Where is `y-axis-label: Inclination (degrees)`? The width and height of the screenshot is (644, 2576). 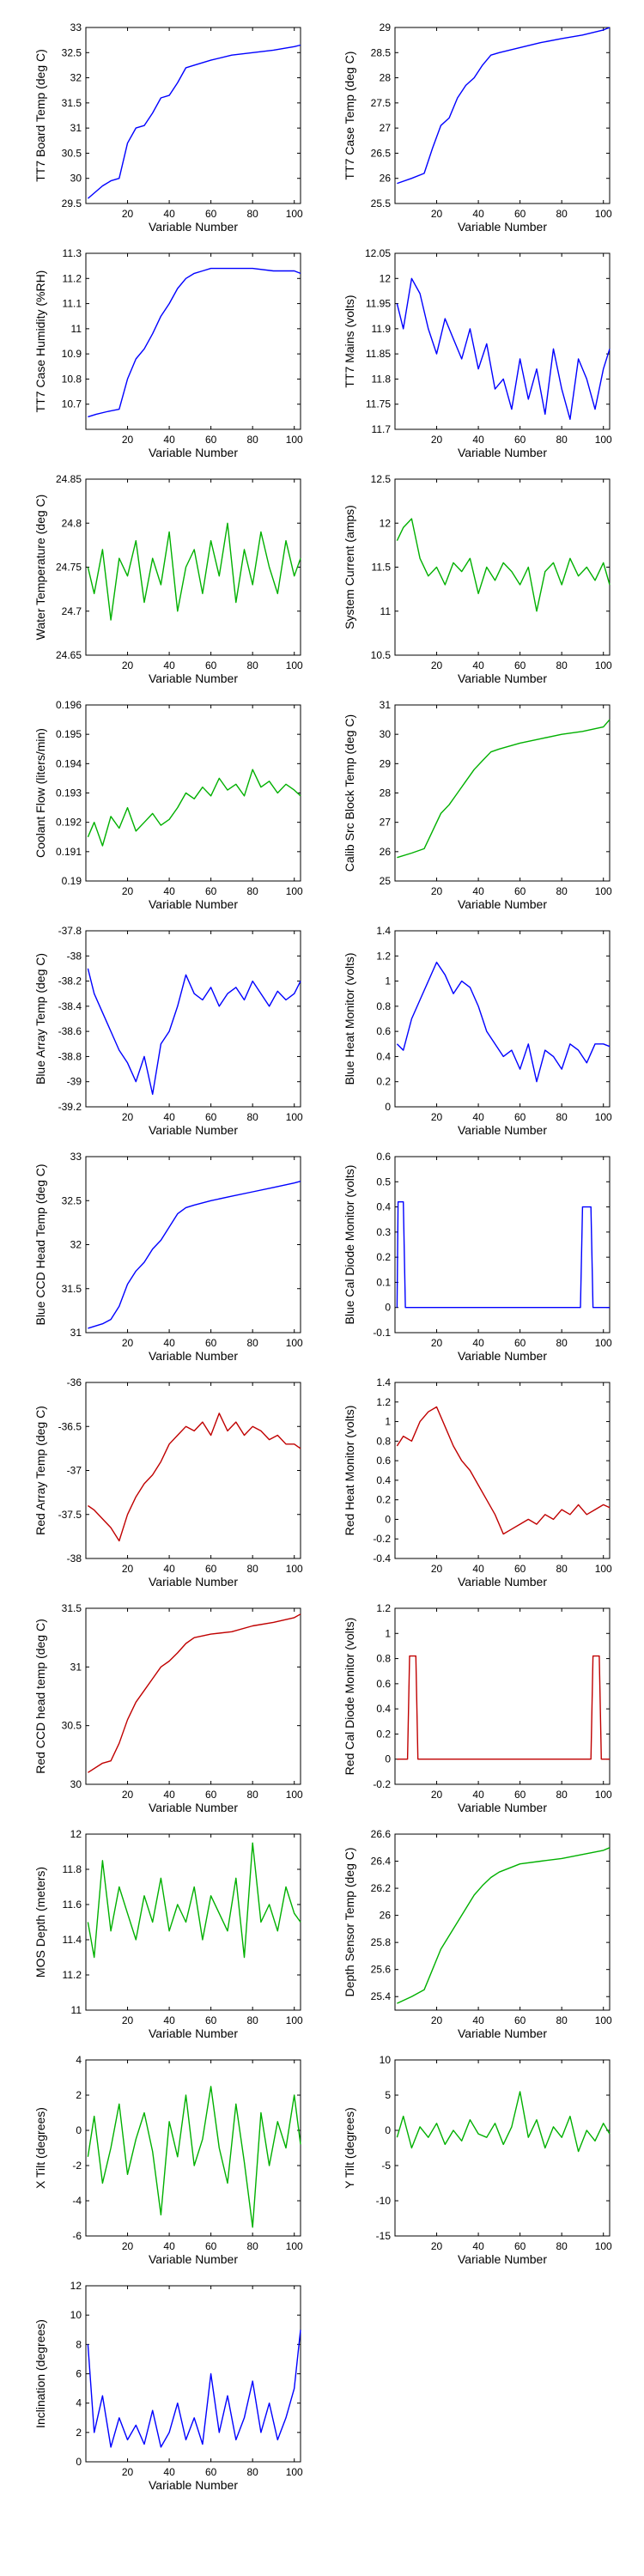
y-axis-label: Inclination (degrees) is located at coordinates (40, 2374).